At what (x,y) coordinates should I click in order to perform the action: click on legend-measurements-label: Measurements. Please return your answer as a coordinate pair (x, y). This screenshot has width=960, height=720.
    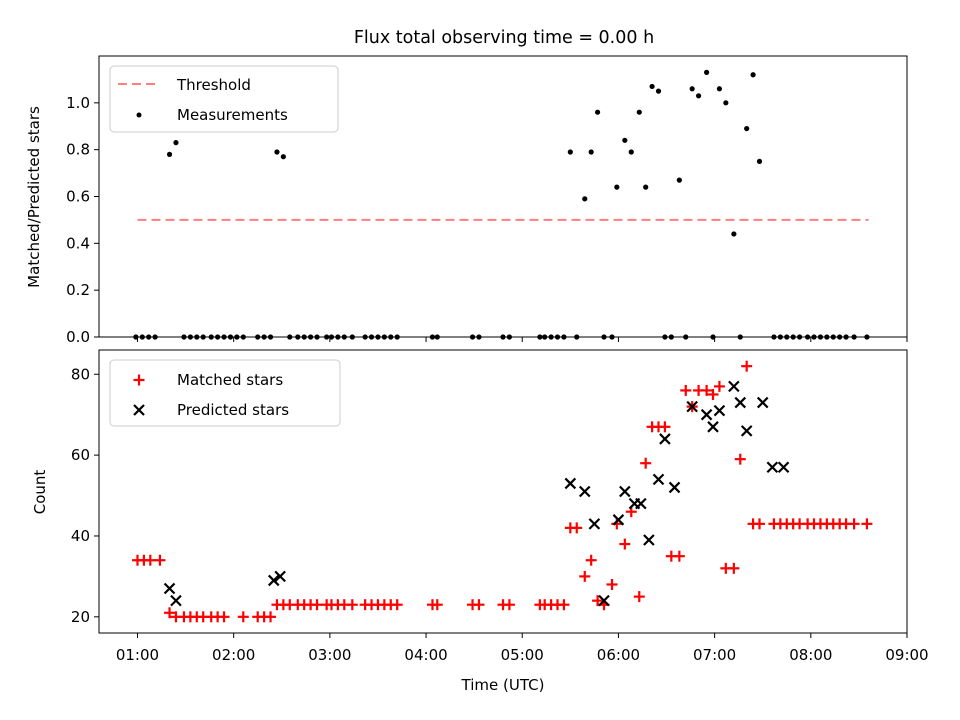
    Looking at the image, I should click on (232, 115).